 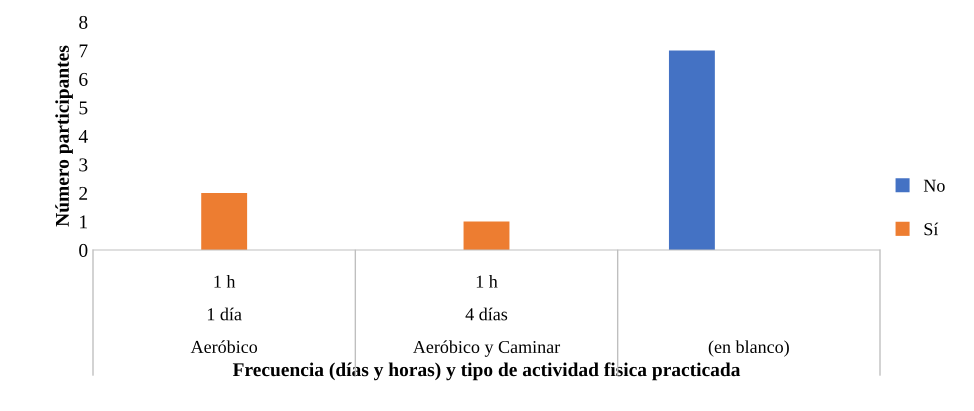 I want to click on y-tick-label: 5, so click(x=84, y=108).